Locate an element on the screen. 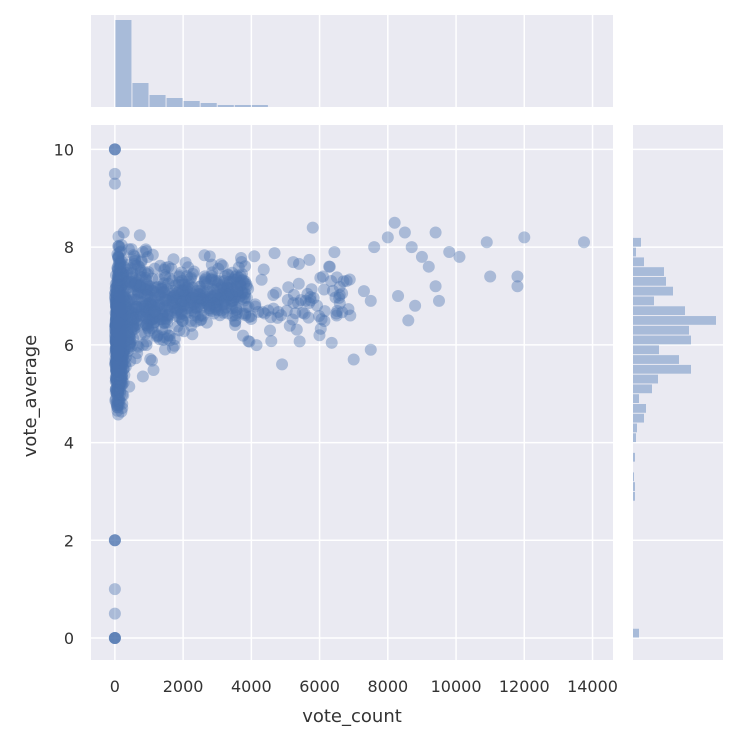 This screenshot has height=738, width=735. top-hist-bar is located at coordinates (225, 106).